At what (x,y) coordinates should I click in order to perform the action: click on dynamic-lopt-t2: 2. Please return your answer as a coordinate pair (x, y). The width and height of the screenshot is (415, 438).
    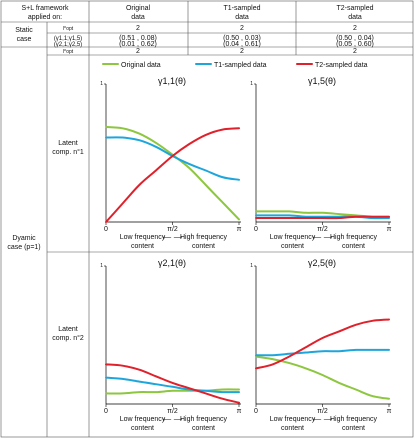
    Looking at the image, I should click on (355, 51).